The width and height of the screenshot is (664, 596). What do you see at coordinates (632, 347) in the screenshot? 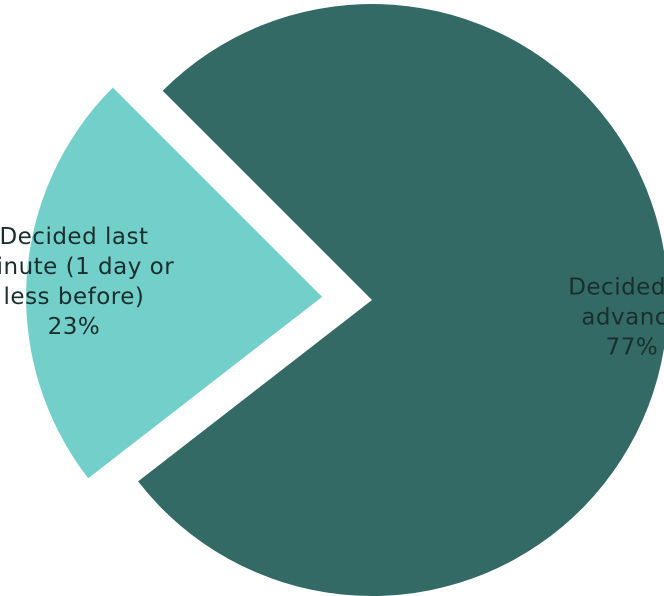
I see `slice-percent-label: 77%` at bounding box center [632, 347].